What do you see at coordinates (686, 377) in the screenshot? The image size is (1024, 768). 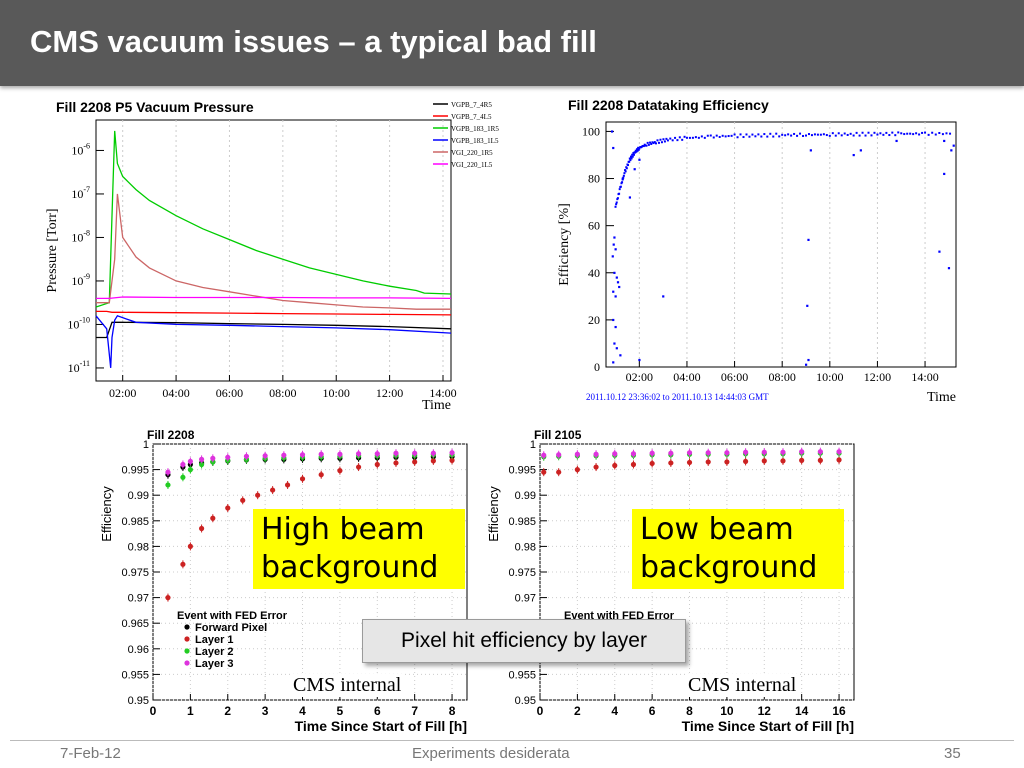 I see `x-tick-label: 04:00` at bounding box center [686, 377].